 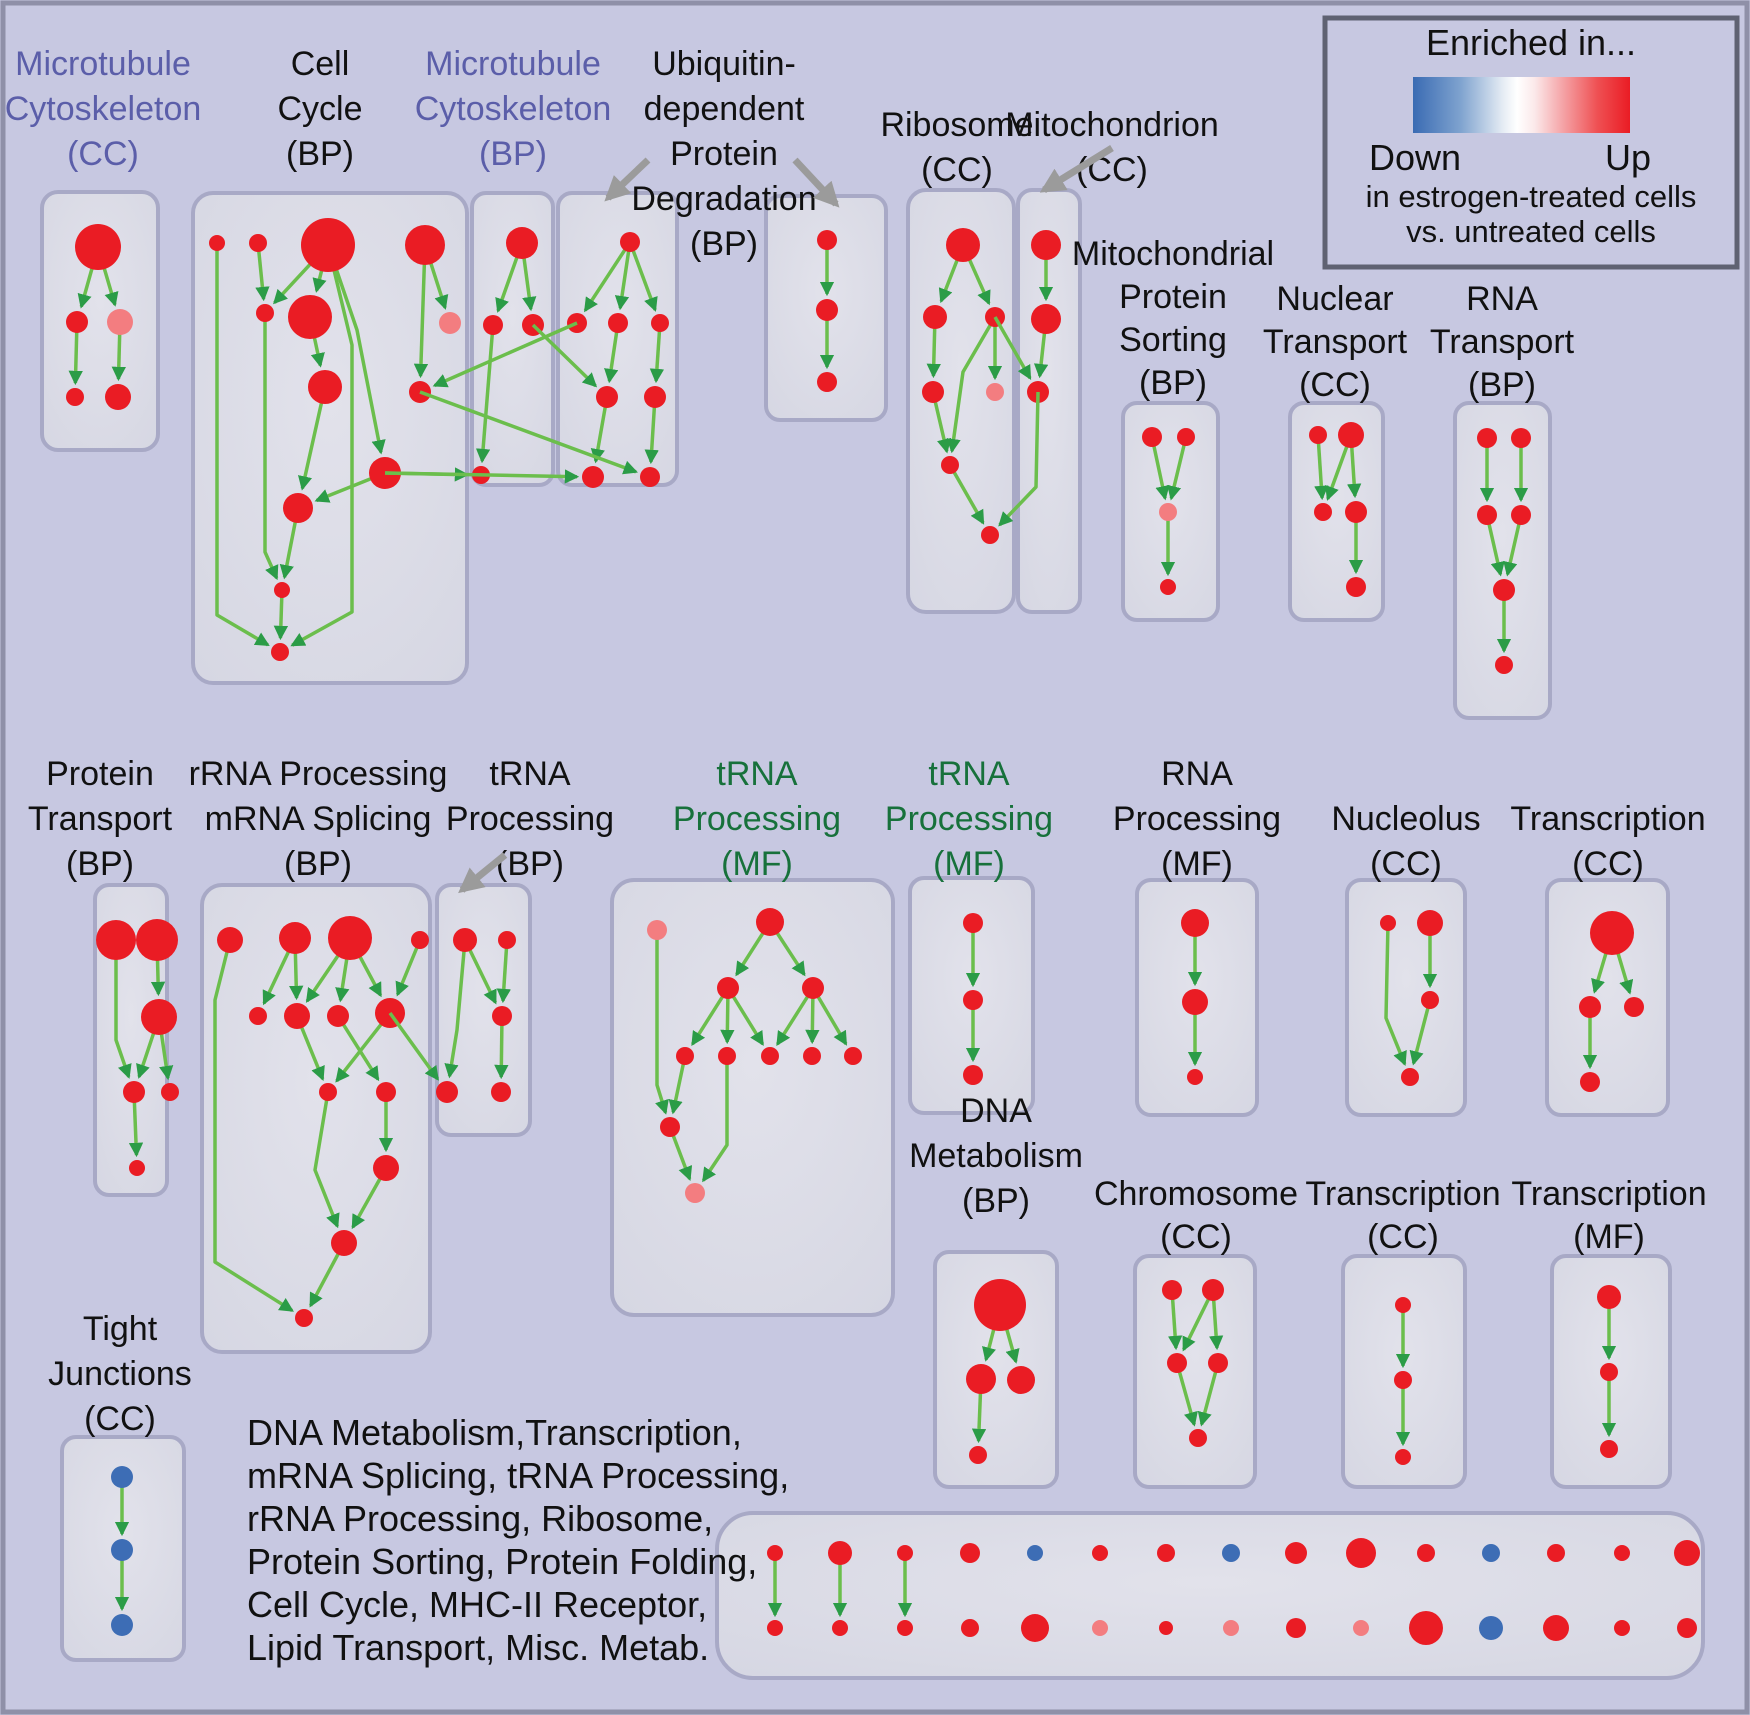 I want to click on node-tr_cc_mid-z3, so click(x=1634, y=1007).